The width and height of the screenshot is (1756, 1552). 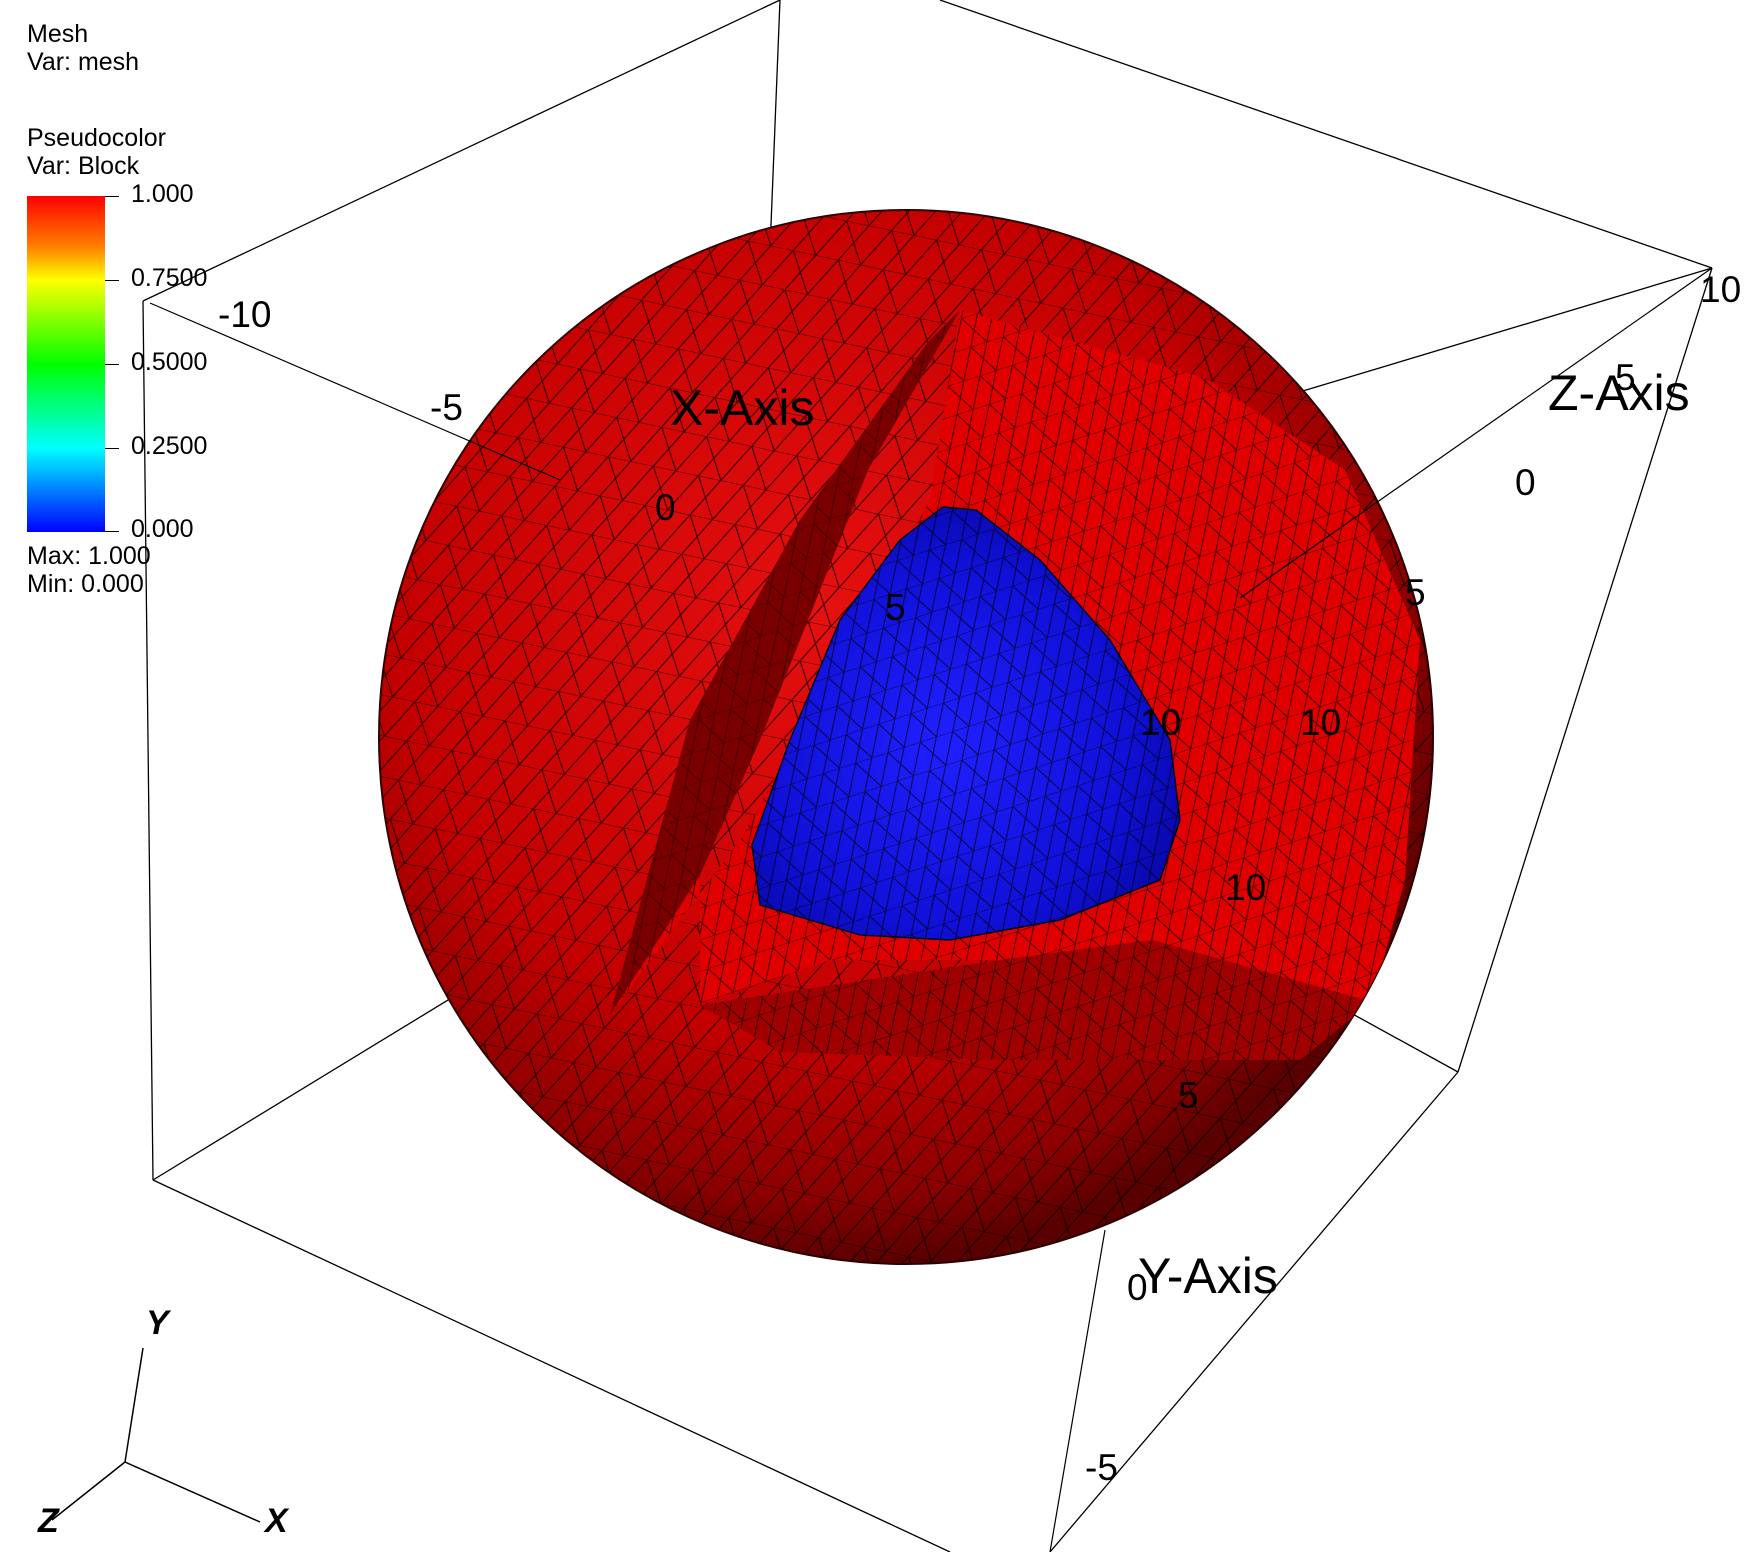 What do you see at coordinates (58, 34) in the screenshot?
I see `mesh-plot-title: Mesh` at bounding box center [58, 34].